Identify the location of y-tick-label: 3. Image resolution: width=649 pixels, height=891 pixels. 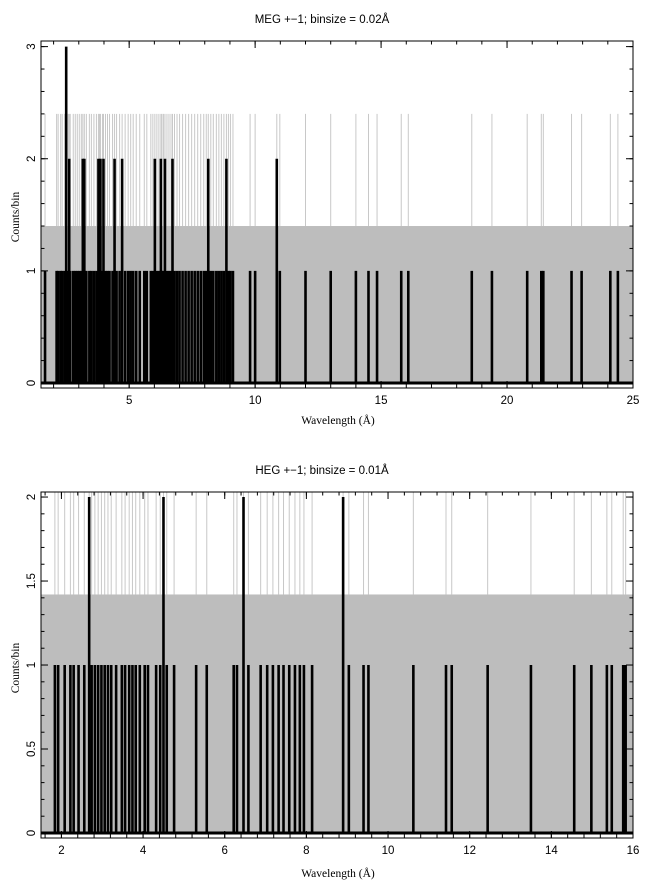
(32, 46).